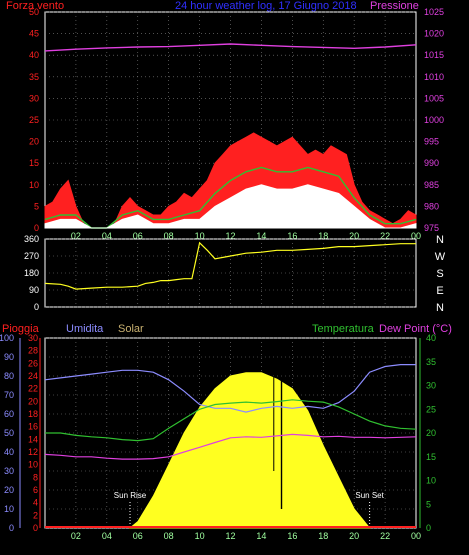 The image size is (469, 555). What do you see at coordinates (31, 273) in the screenshot?
I see `direction-tick: 180` at bounding box center [31, 273].